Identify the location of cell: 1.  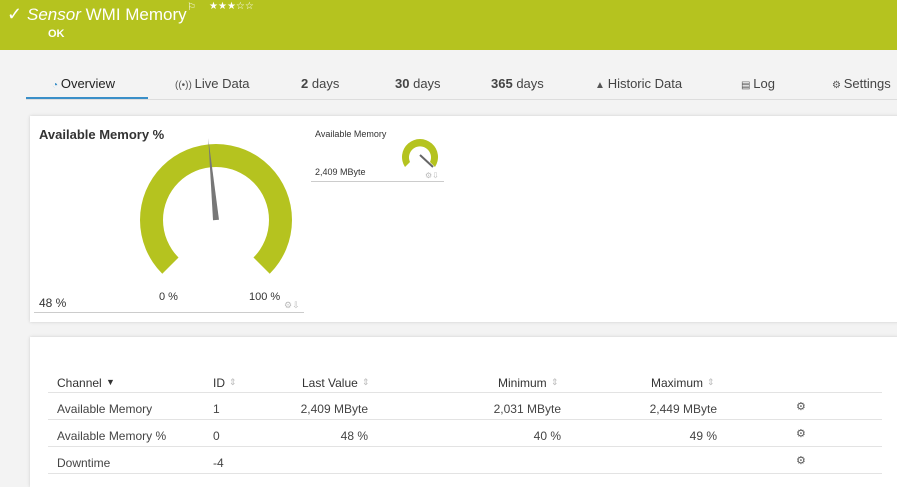
(216, 409).